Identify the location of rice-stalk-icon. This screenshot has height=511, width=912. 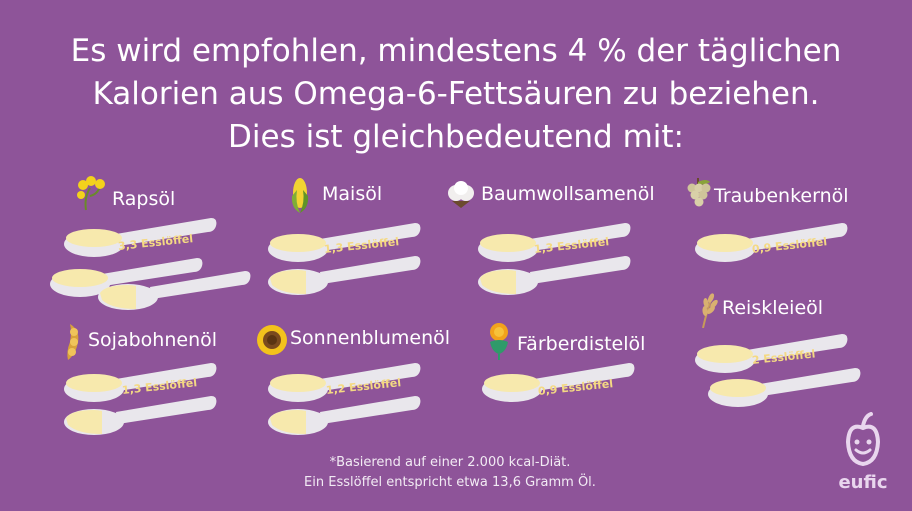
(710, 310).